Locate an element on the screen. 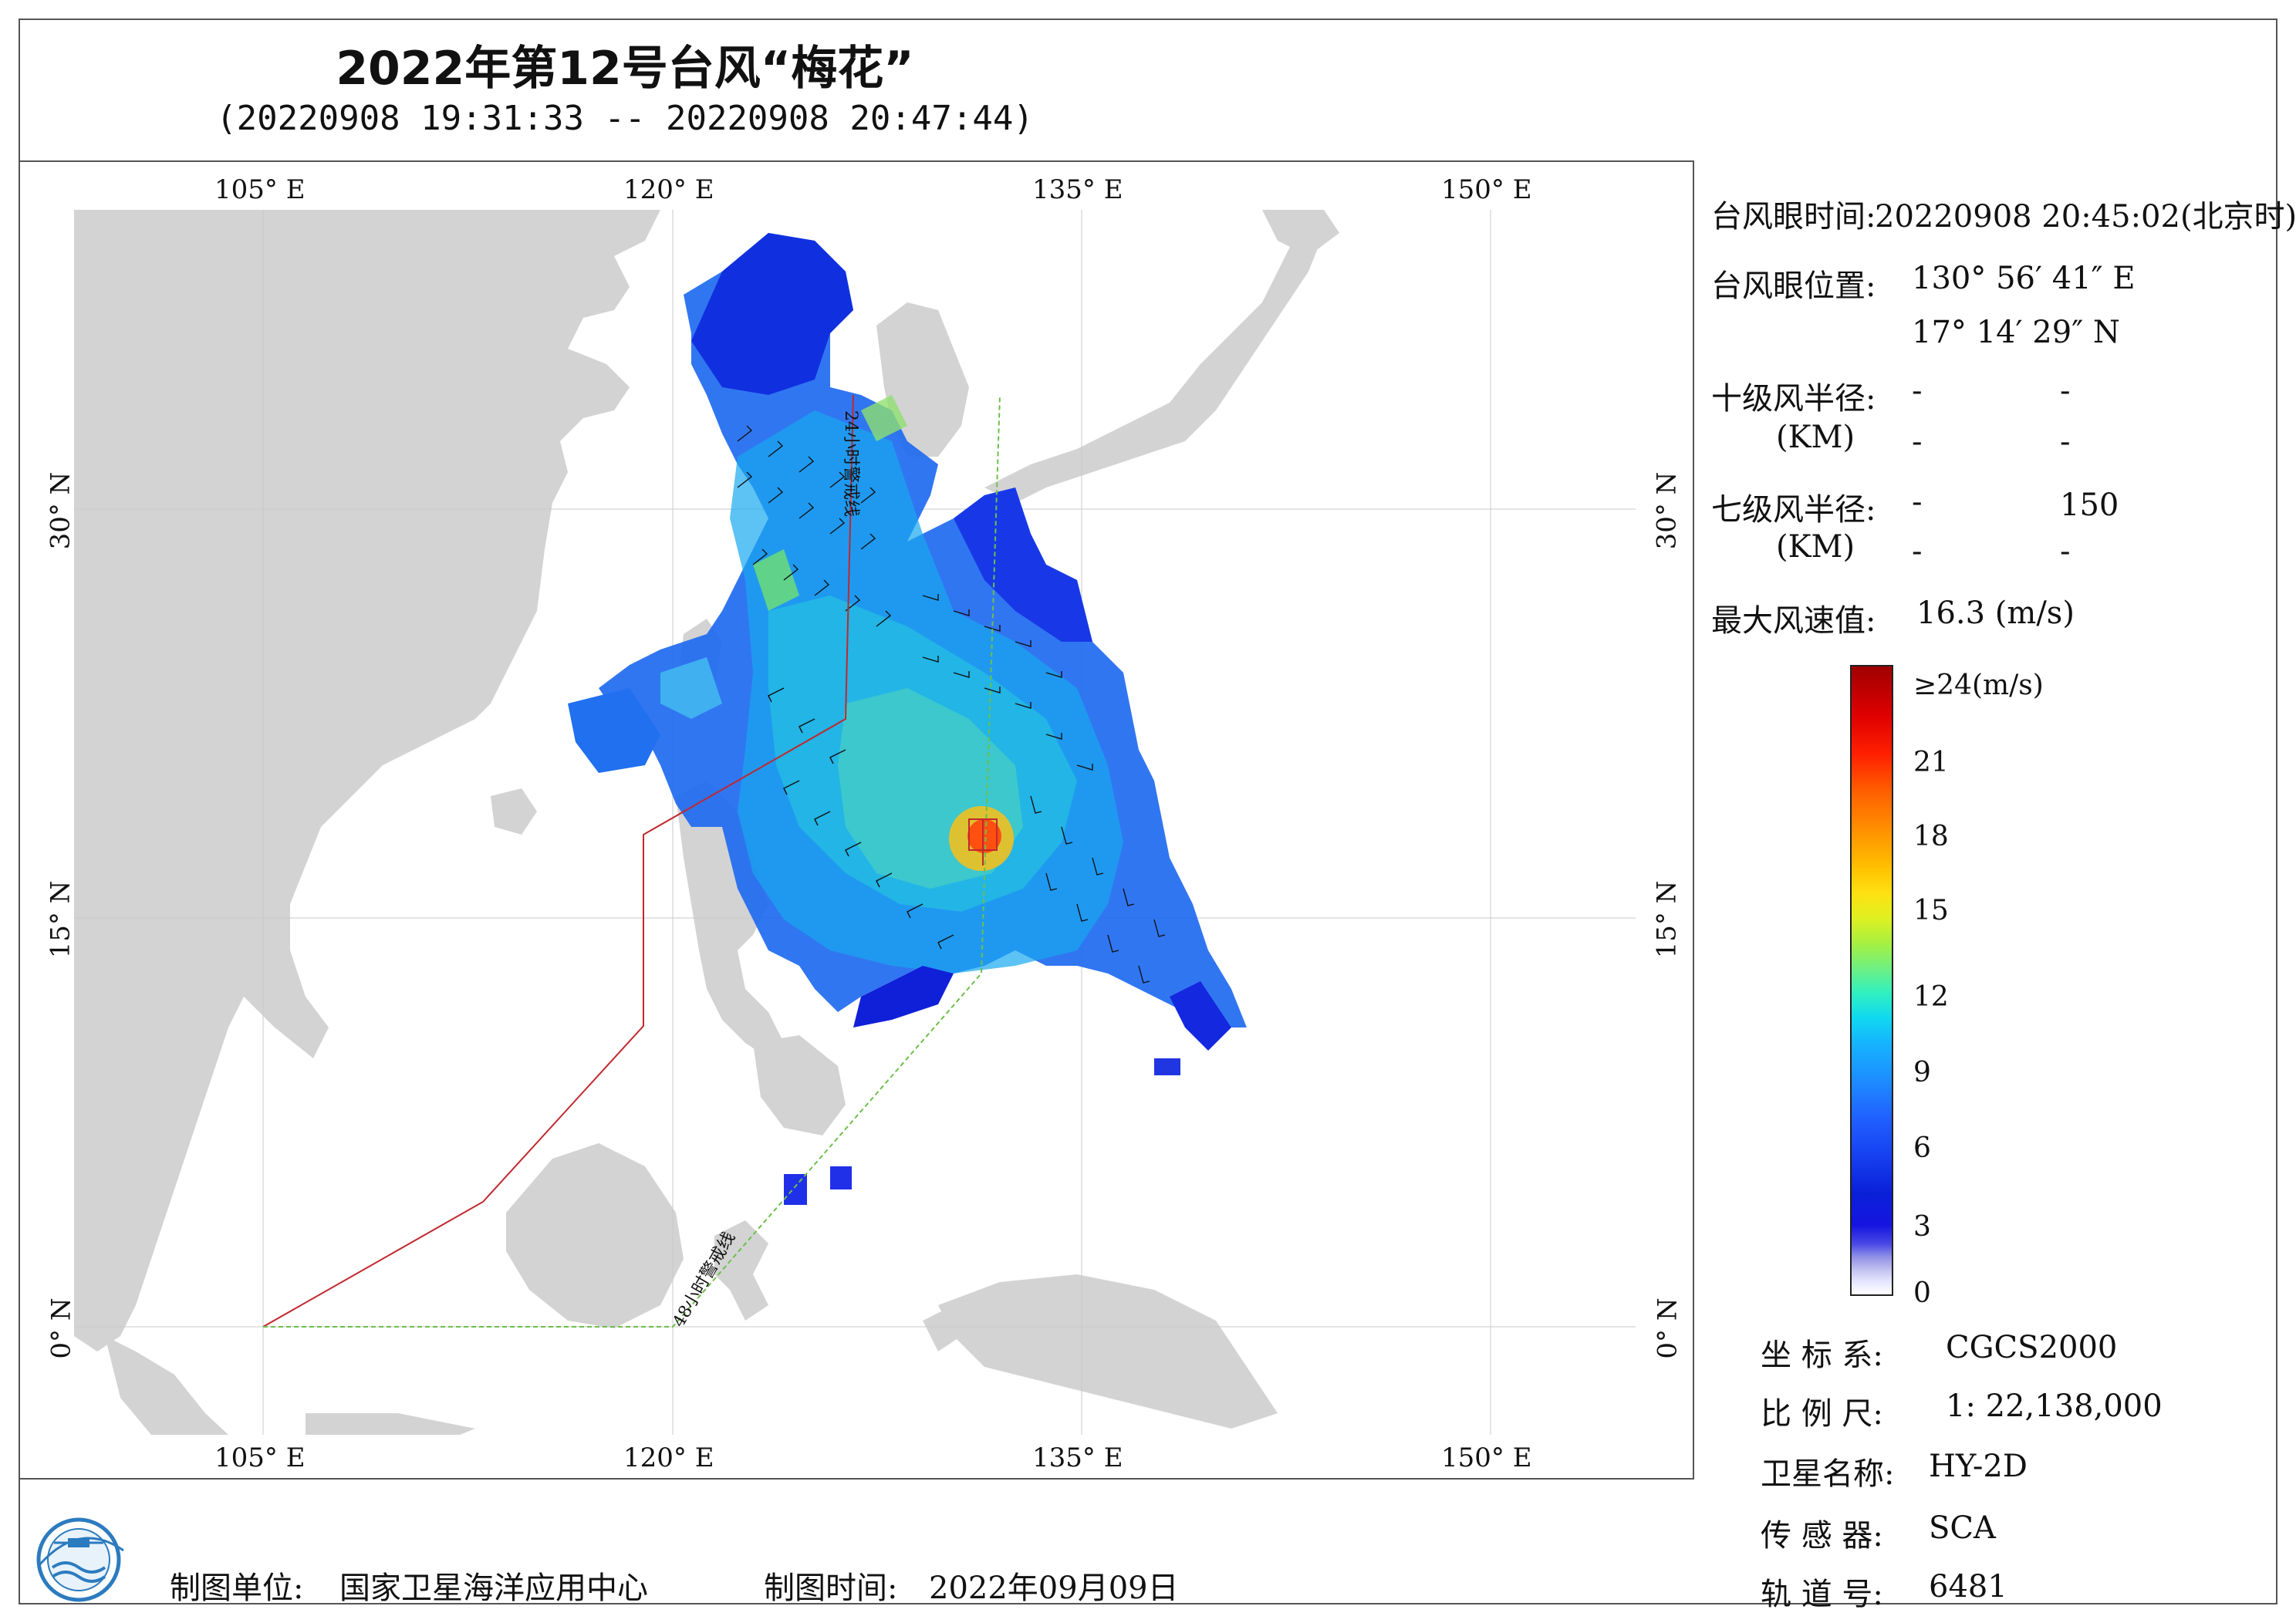 Image resolution: width=2296 pixels, height=1623 pixels. org-label: 制图单位: is located at coordinates (237, 1588).